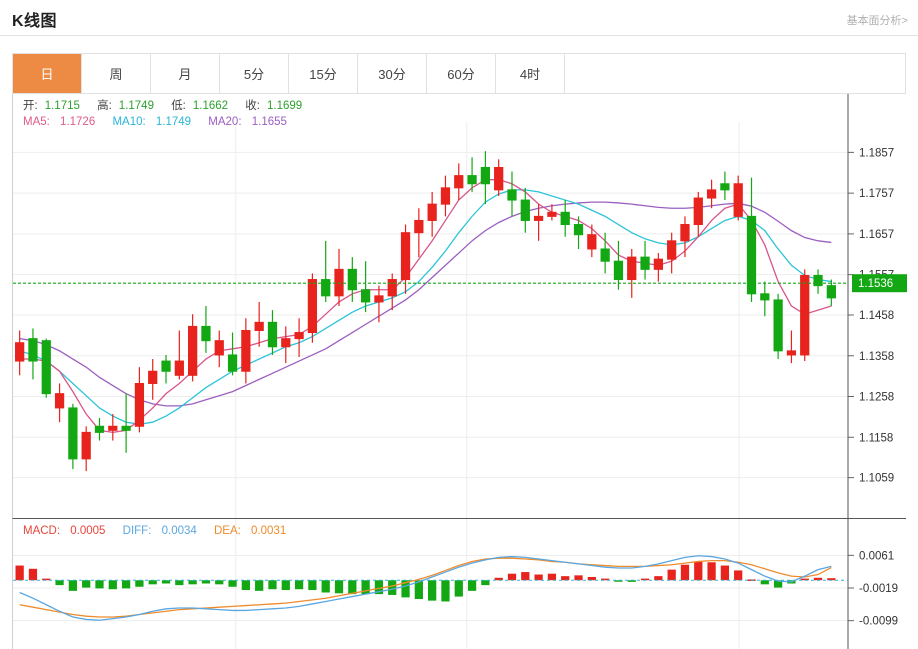 The height and width of the screenshot is (649, 918). I want to click on tab-0: 日, so click(47, 73).